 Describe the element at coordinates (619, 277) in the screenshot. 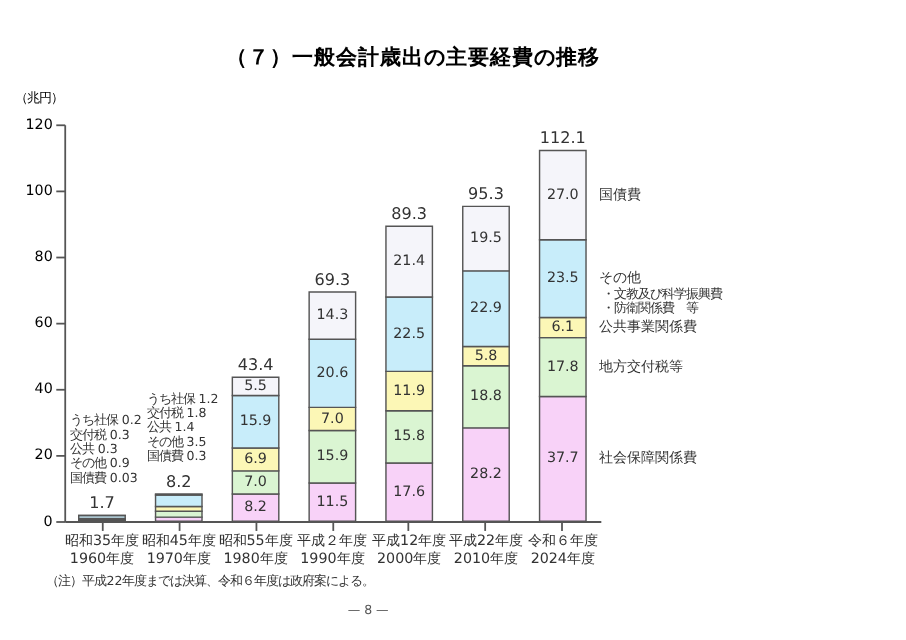

I see `series-label: その他` at that location.